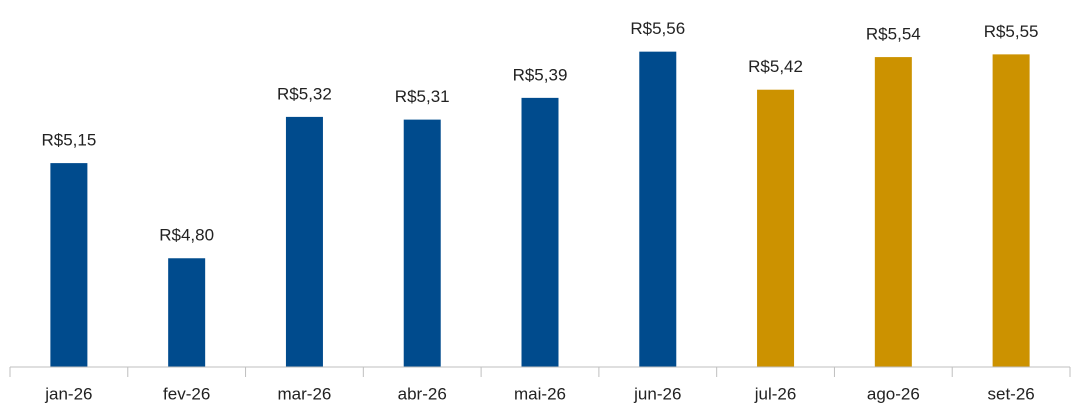 This screenshot has height=408, width=1076. I want to click on data-label: R$5,32, so click(304, 93).